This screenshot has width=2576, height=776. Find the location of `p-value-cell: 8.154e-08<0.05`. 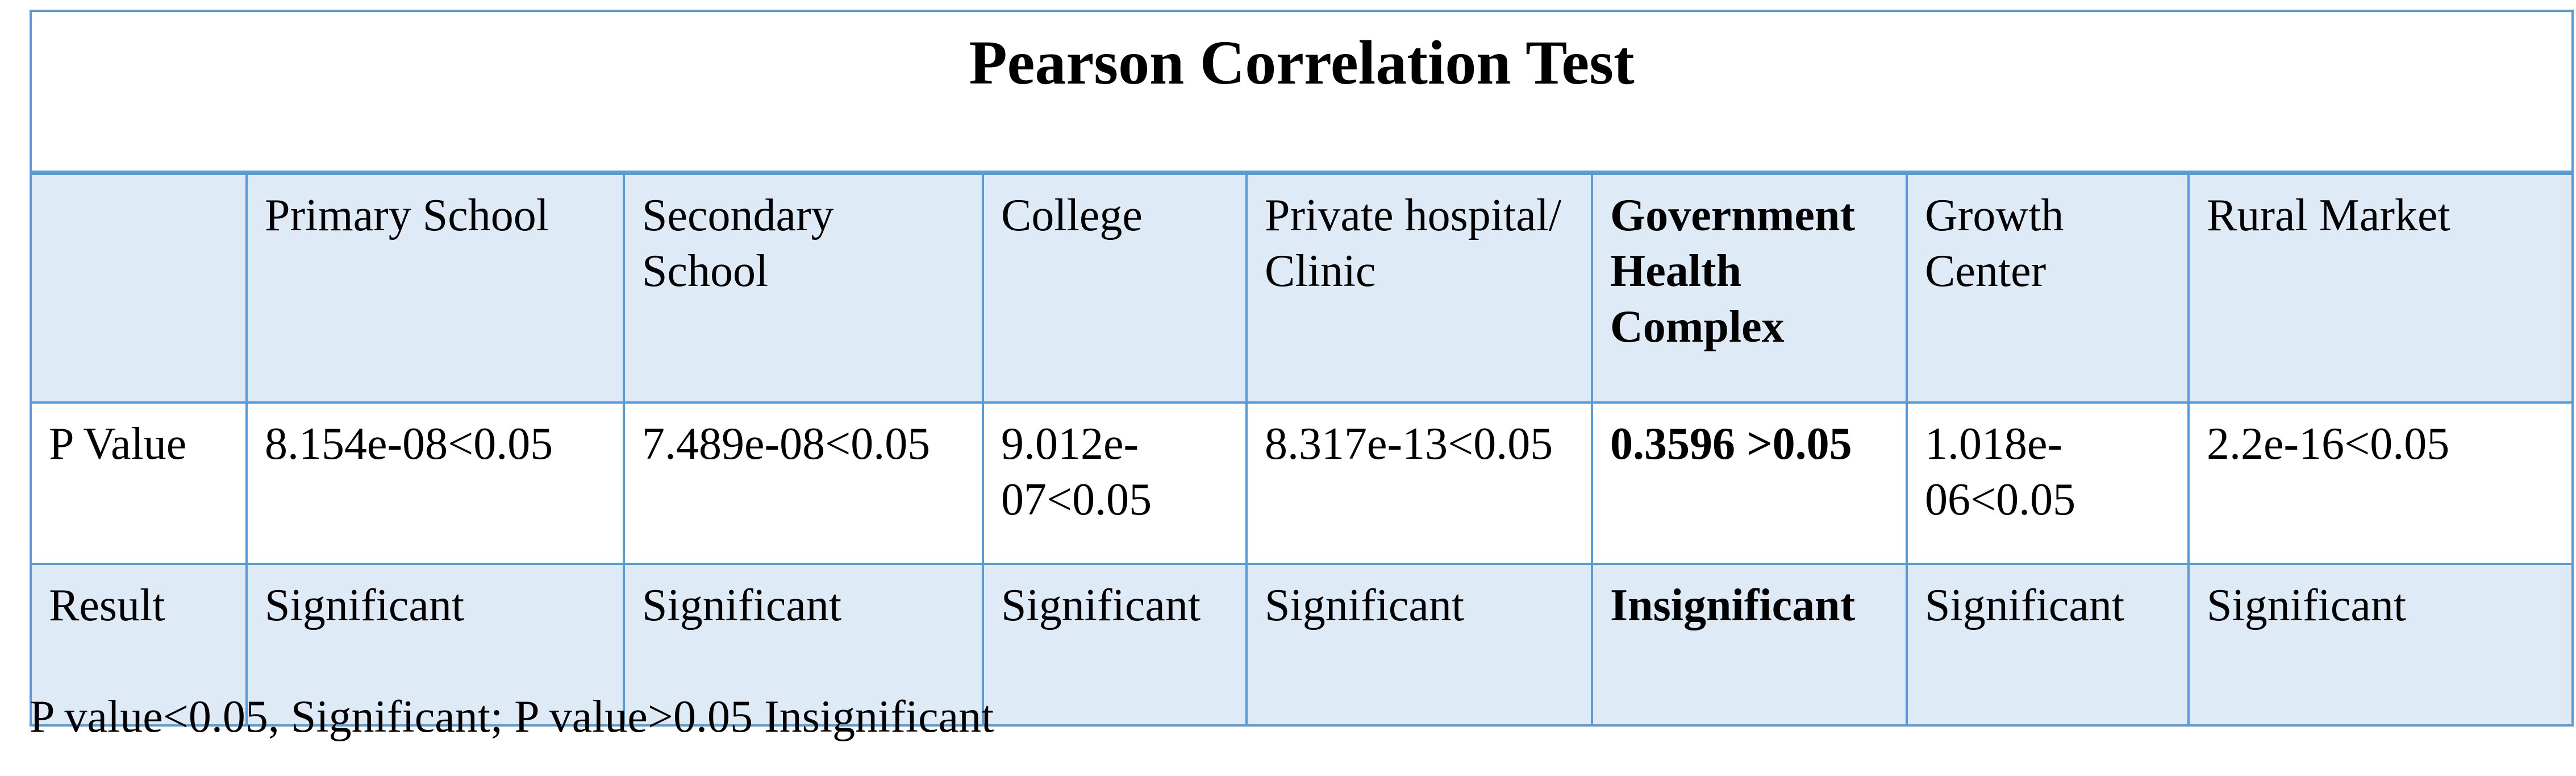

p-value-cell: 8.154e-08<0.05 is located at coordinates (435, 483).